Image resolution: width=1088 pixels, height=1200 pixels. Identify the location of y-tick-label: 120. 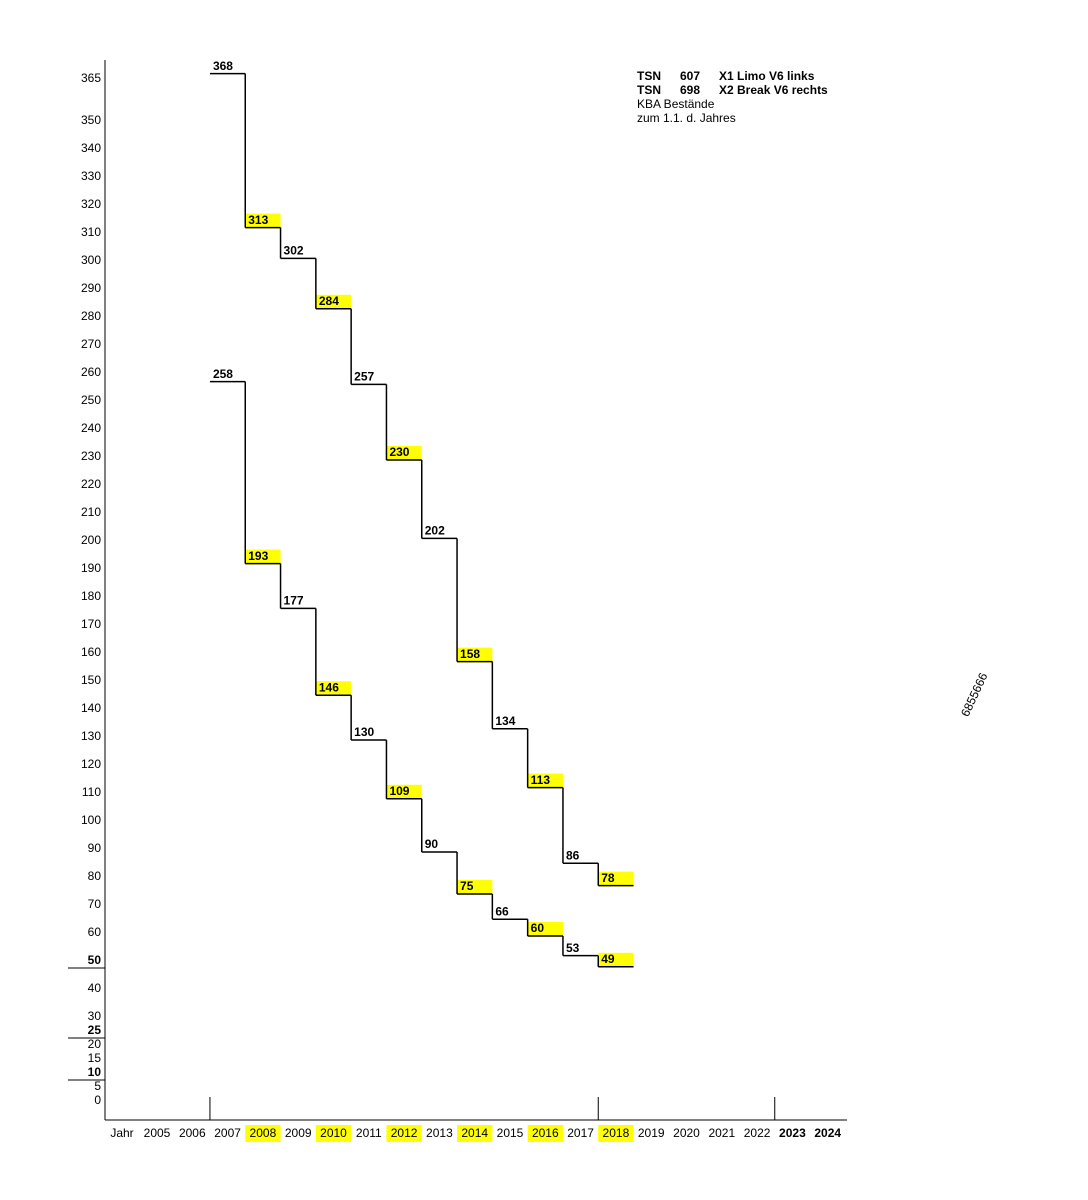
(91, 764).